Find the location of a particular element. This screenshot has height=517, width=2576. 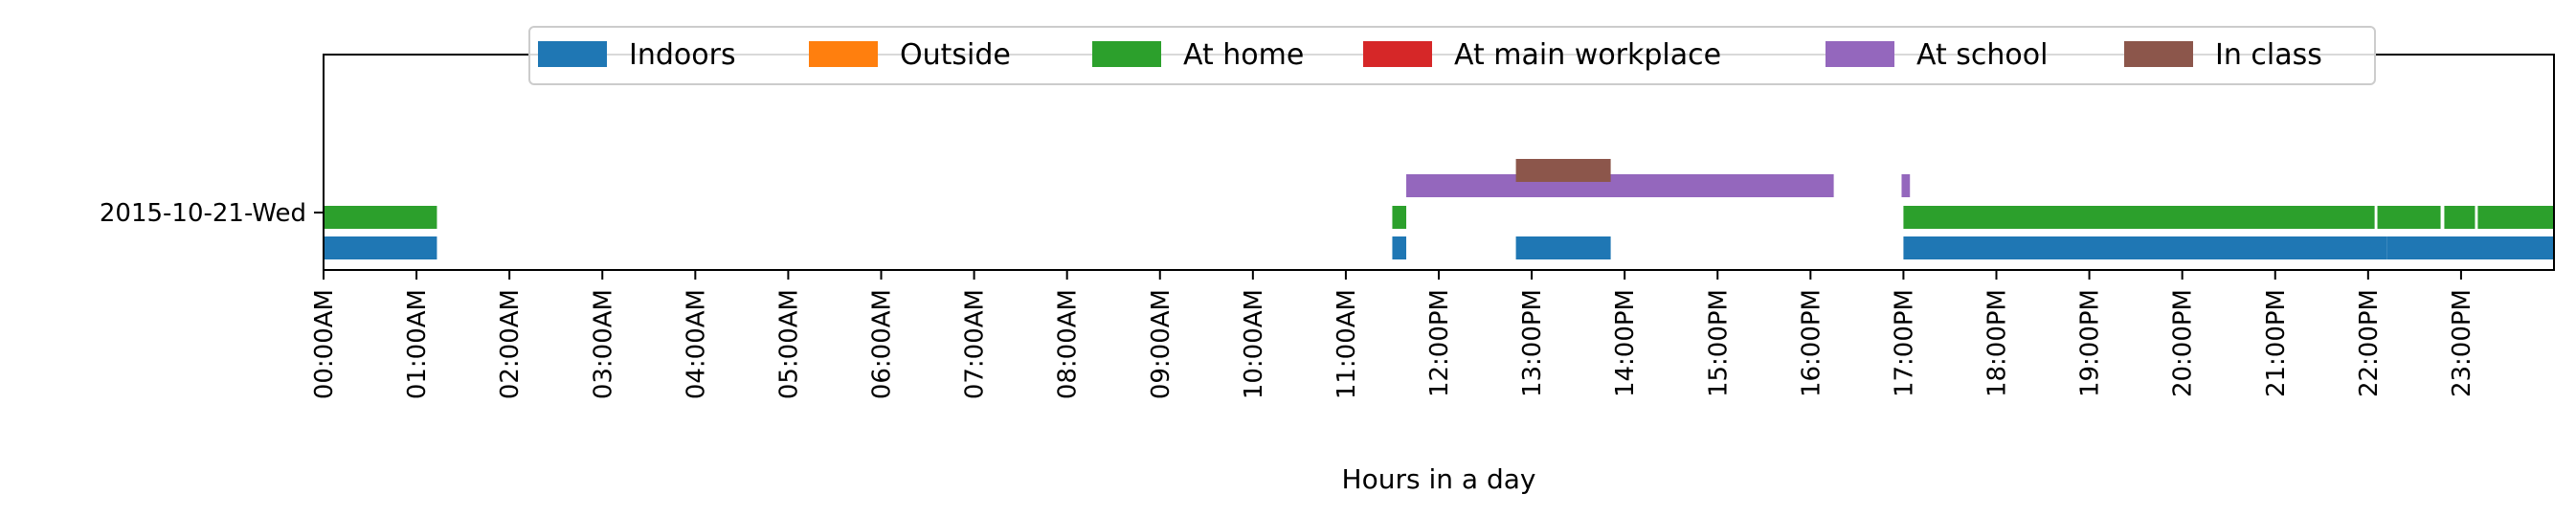

legend-label-at-school: At school is located at coordinates (1982, 55).